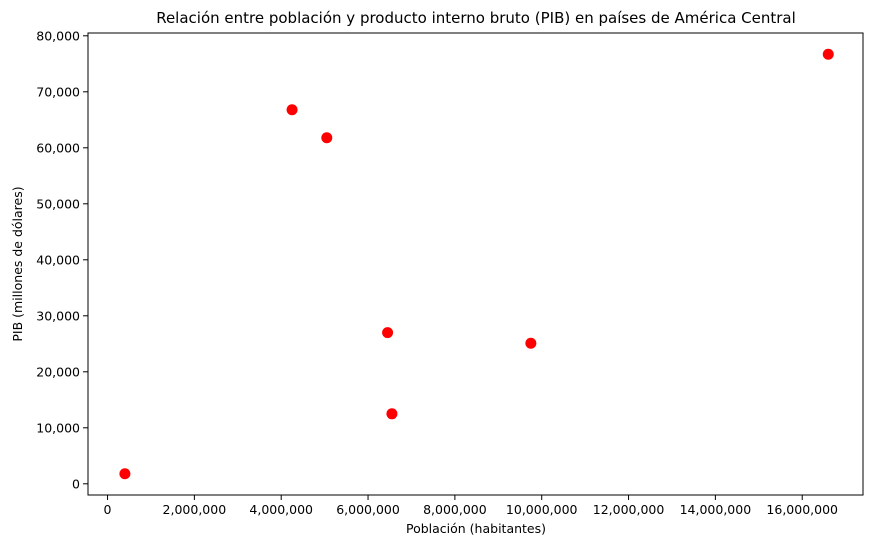 The width and height of the screenshot is (873, 546). Describe the element at coordinates (108, 509) in the screenshot. I see `x-tick-label: 0` at that location.